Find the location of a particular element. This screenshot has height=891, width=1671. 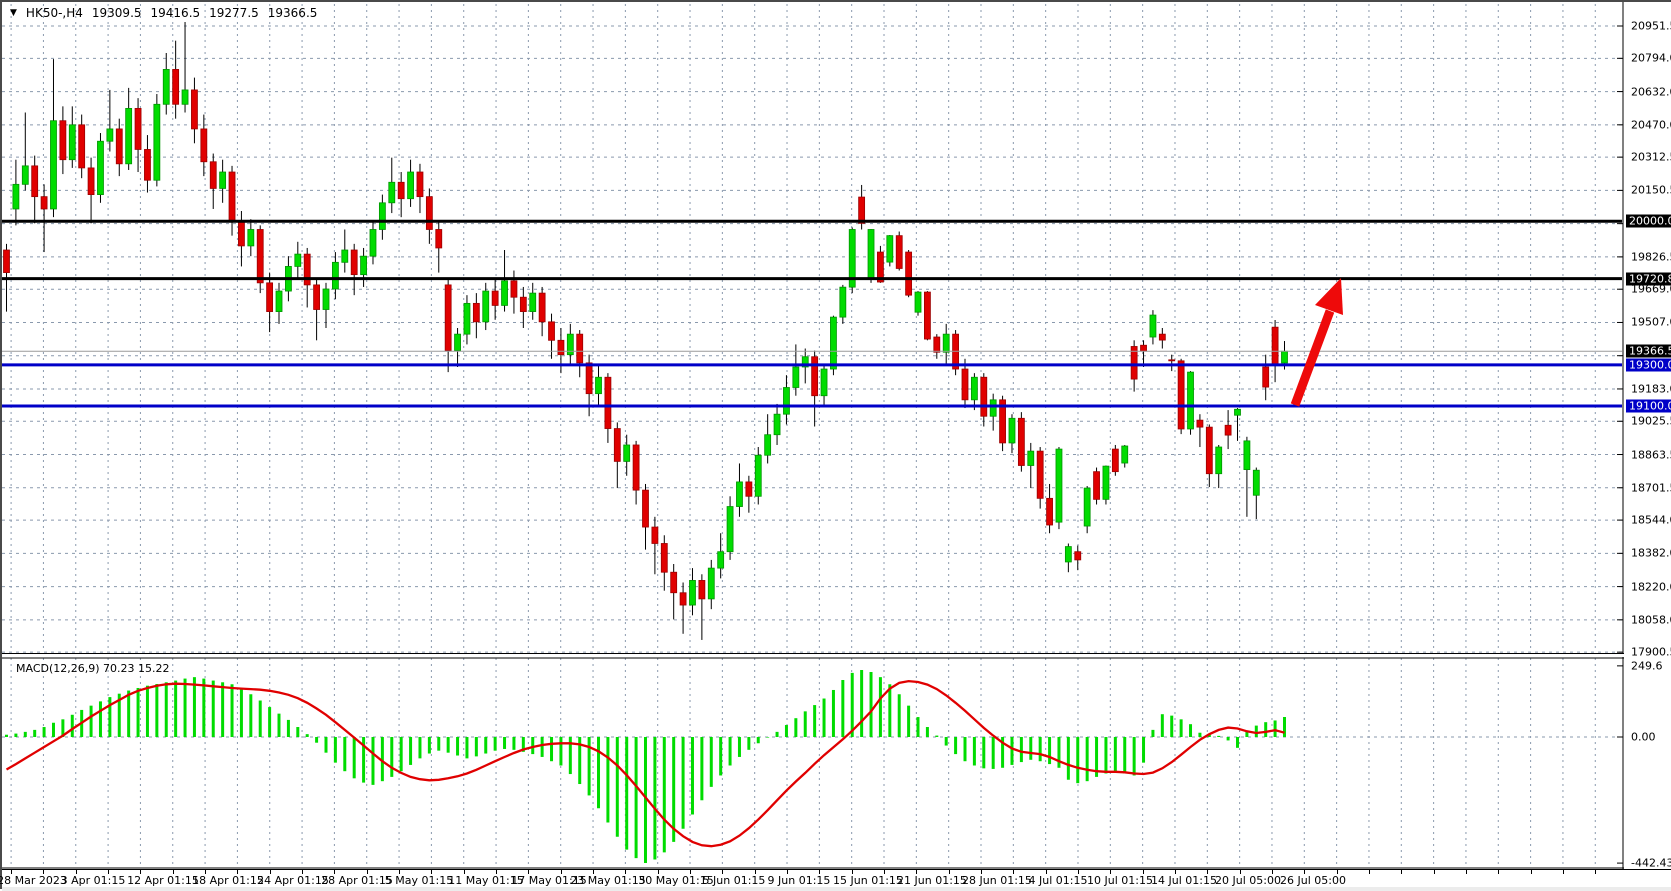

chart-close-value: 19366.5 is located at coordinates (292, 13).